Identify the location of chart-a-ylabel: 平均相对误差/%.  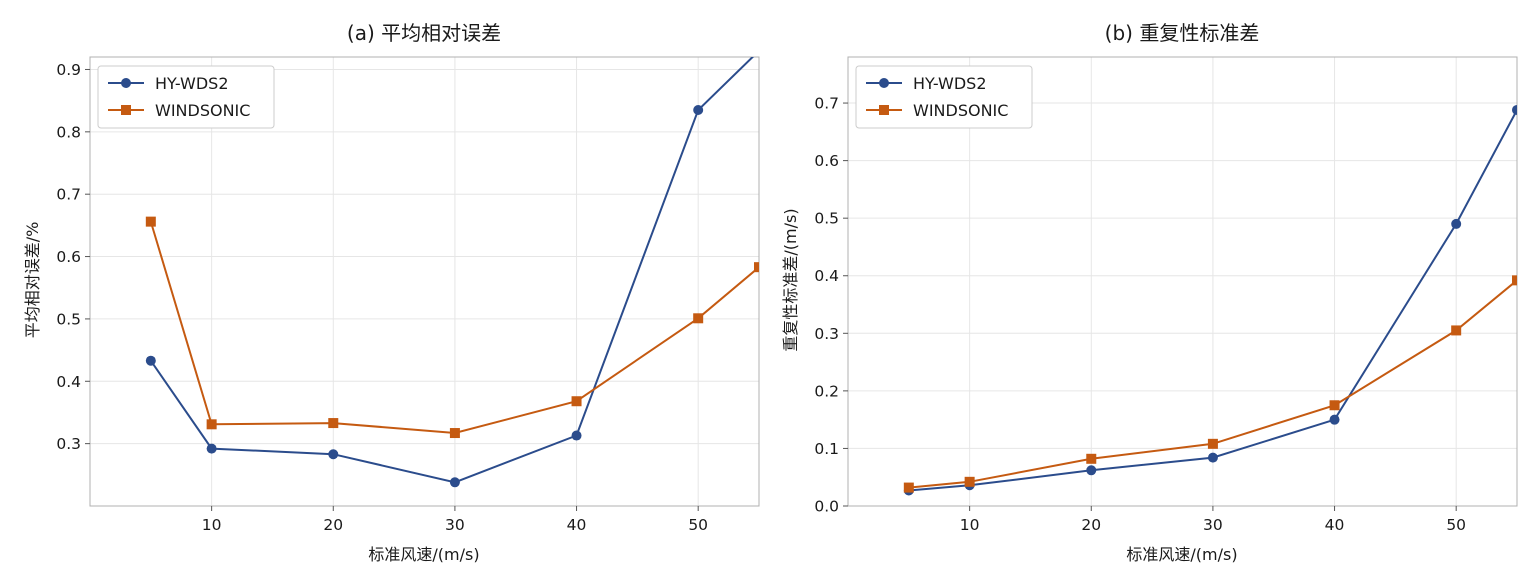
(32, 280).